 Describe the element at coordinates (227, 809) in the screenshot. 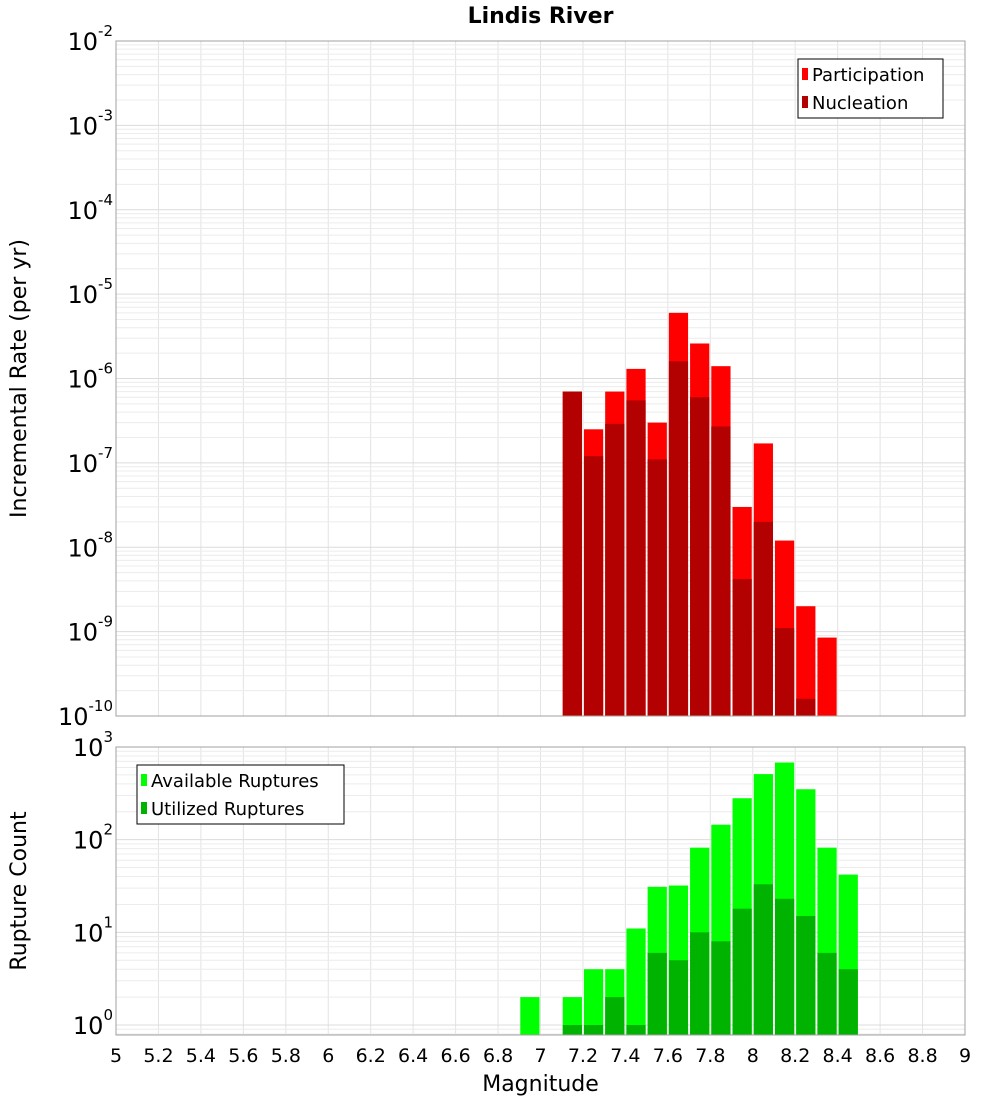

I see `legend-label: Utilized Ruptures` at that location.